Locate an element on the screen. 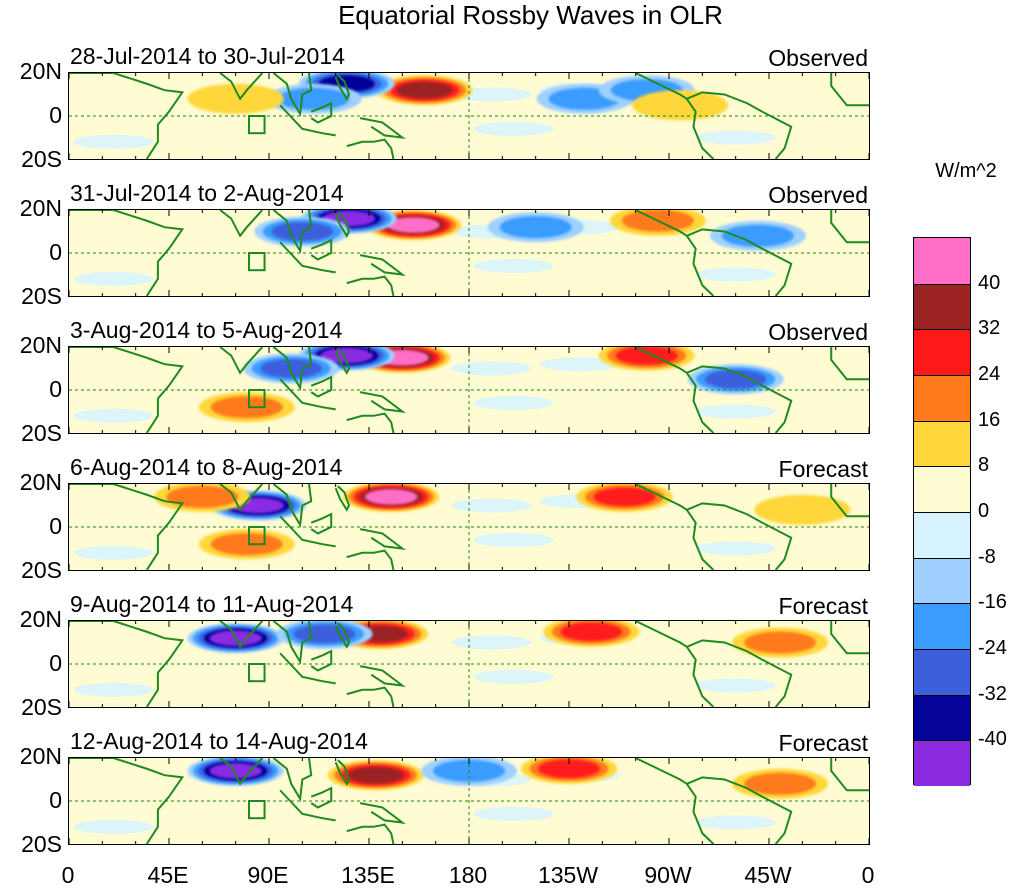  colorbar-label: 40 is located at coordinates (989, 282).